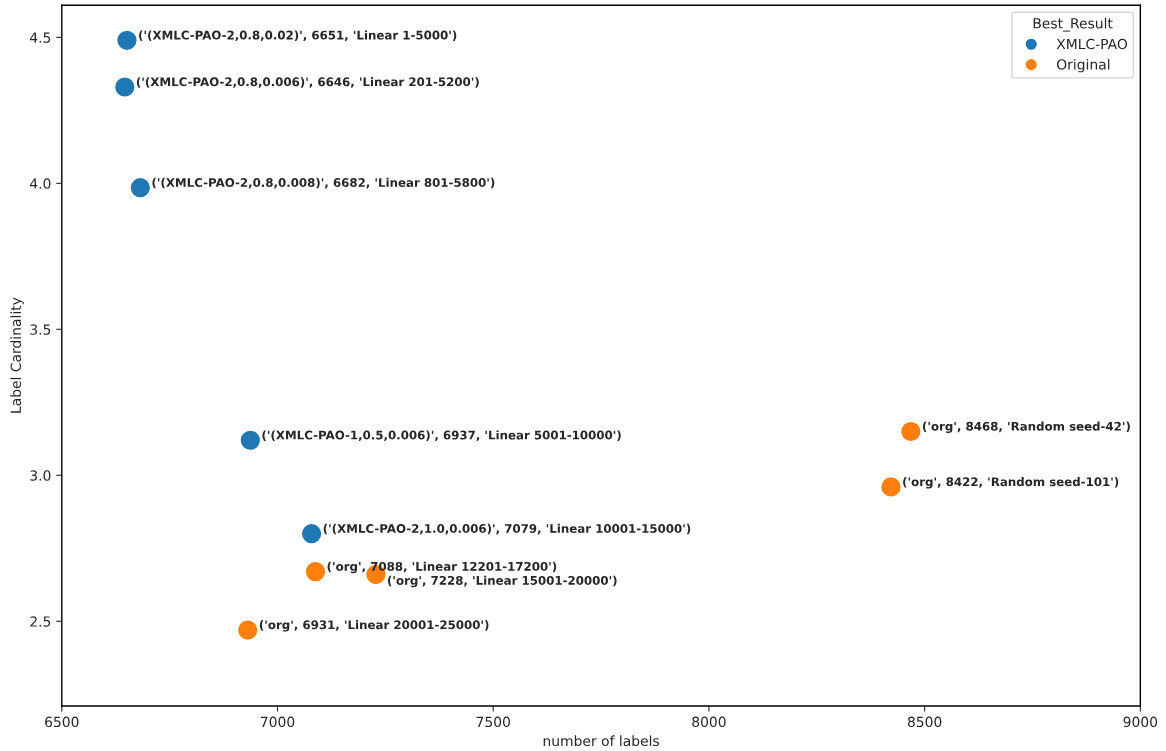 Image resolution: width=1166 pixels, height=751 pixels. What do you see at coordinates (493, 722) in the screenshot?
I see `x-tick-label: 7500` at bounding box center [493, 722].